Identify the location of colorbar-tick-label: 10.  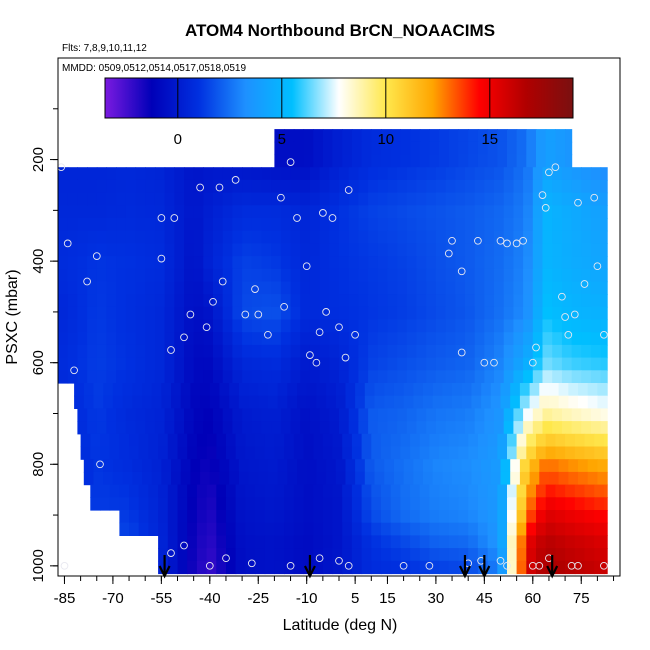
(385, 139).